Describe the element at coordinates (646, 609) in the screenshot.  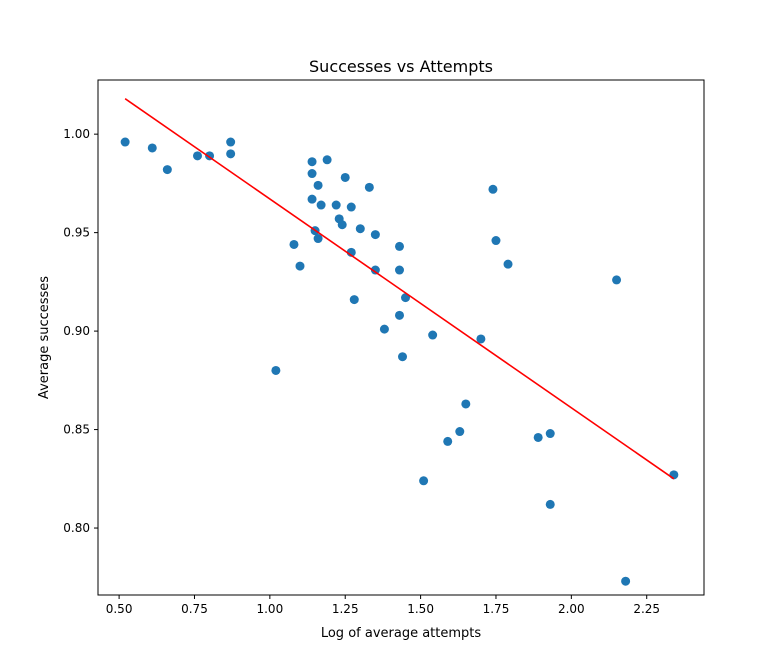
I see `x-tick-label: 2.25` at that location.